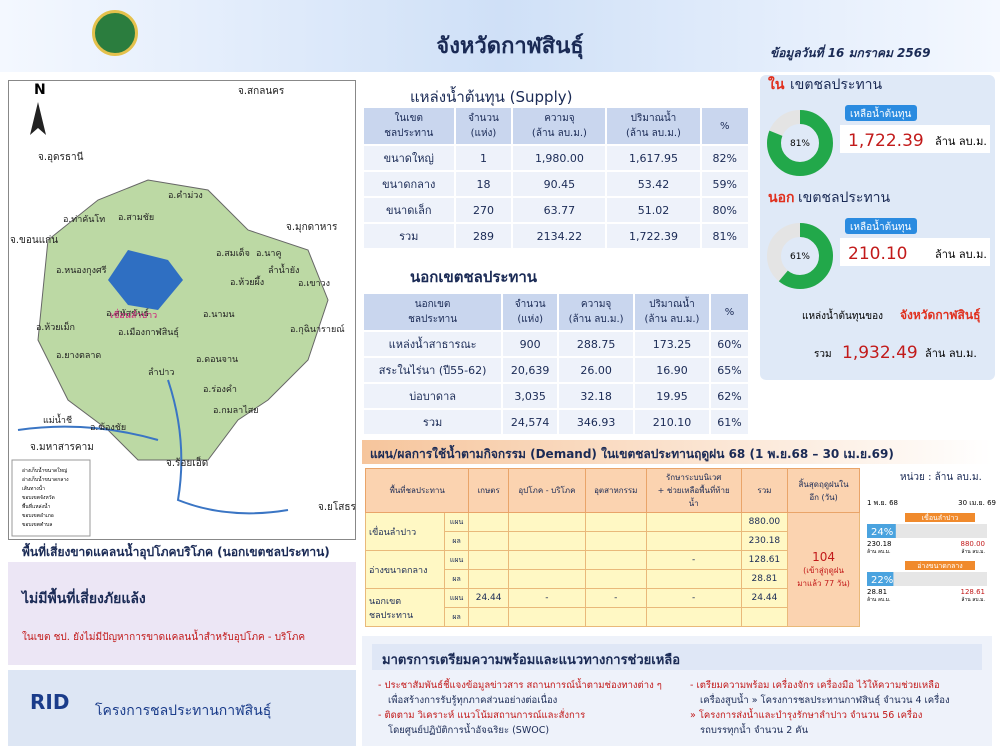  I want to click on cell: -, so click(693, 598).